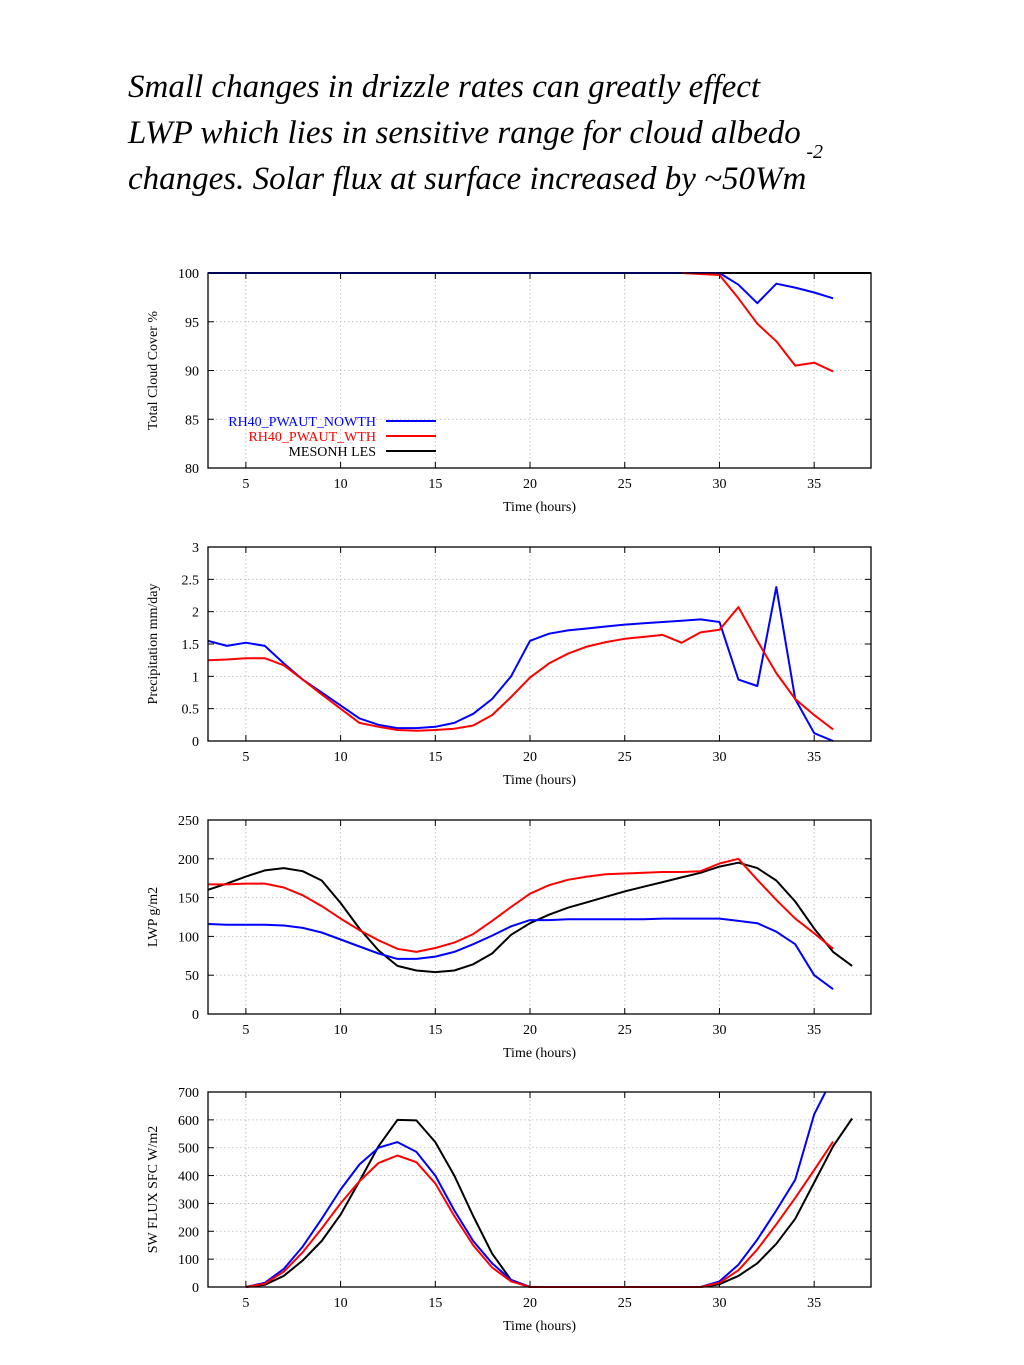  What do you see at coordinates (188, 821) in the screenshot?
I see `chart-3-ytick-label-5: 250` at bounding box center [188, 821].